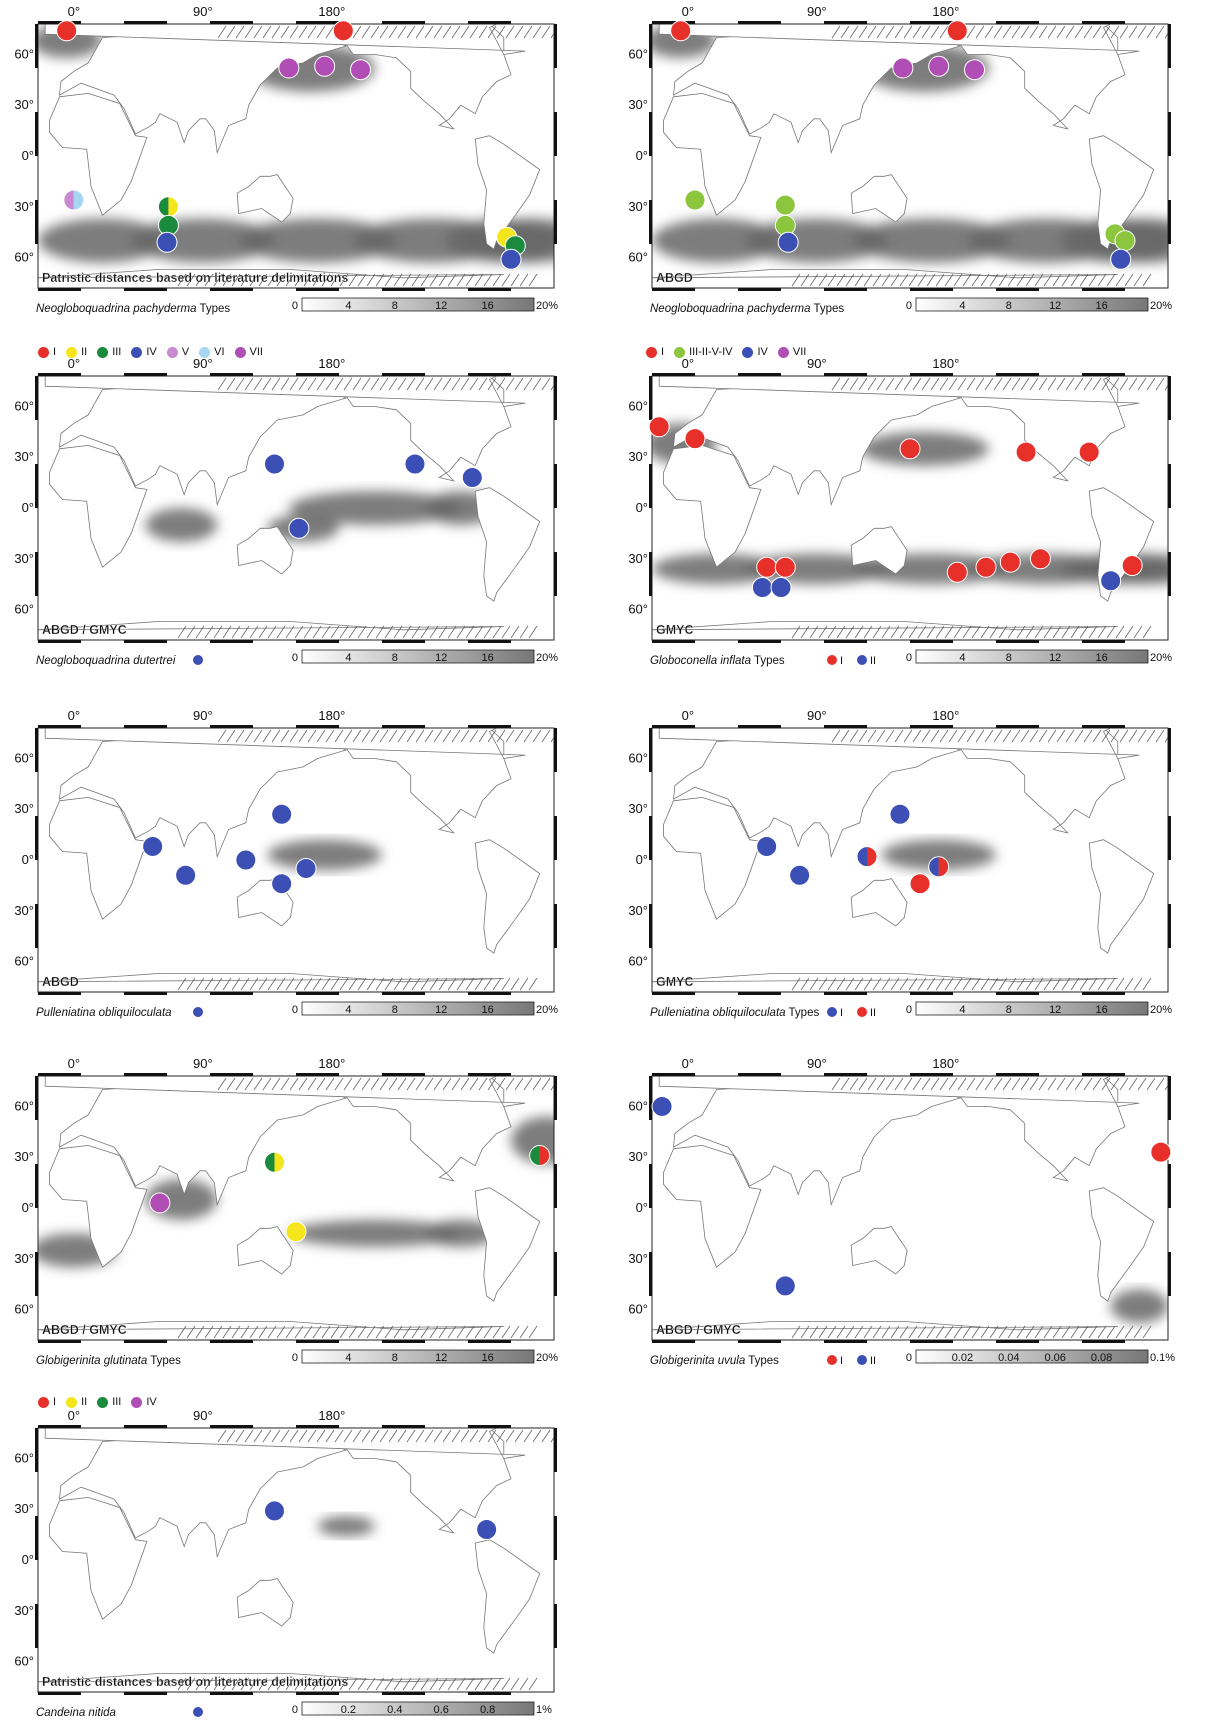 This screenshot has height=1724, width=1228. Describe the element at coordinates (962, 1358) in the screenshot. I see `colorscale-tick: 0.02` at that location.